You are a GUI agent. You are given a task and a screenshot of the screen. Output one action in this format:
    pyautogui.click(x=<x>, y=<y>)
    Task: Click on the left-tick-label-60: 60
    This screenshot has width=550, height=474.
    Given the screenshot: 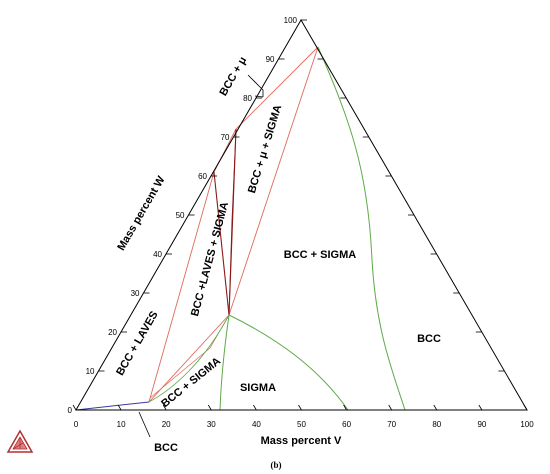 What is the action you would take?
    pyautogui.click(x=202, y=176)
    